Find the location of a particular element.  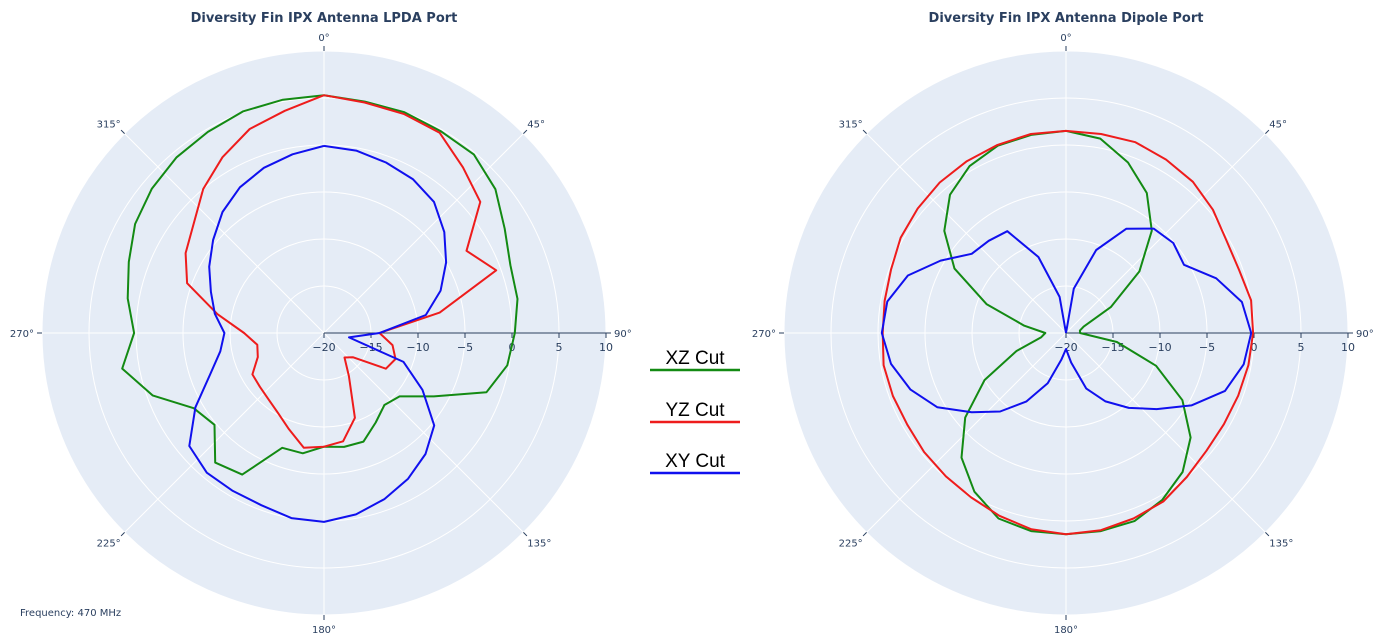

legend-label: YZ Cut is located at coordinates (695, 410).